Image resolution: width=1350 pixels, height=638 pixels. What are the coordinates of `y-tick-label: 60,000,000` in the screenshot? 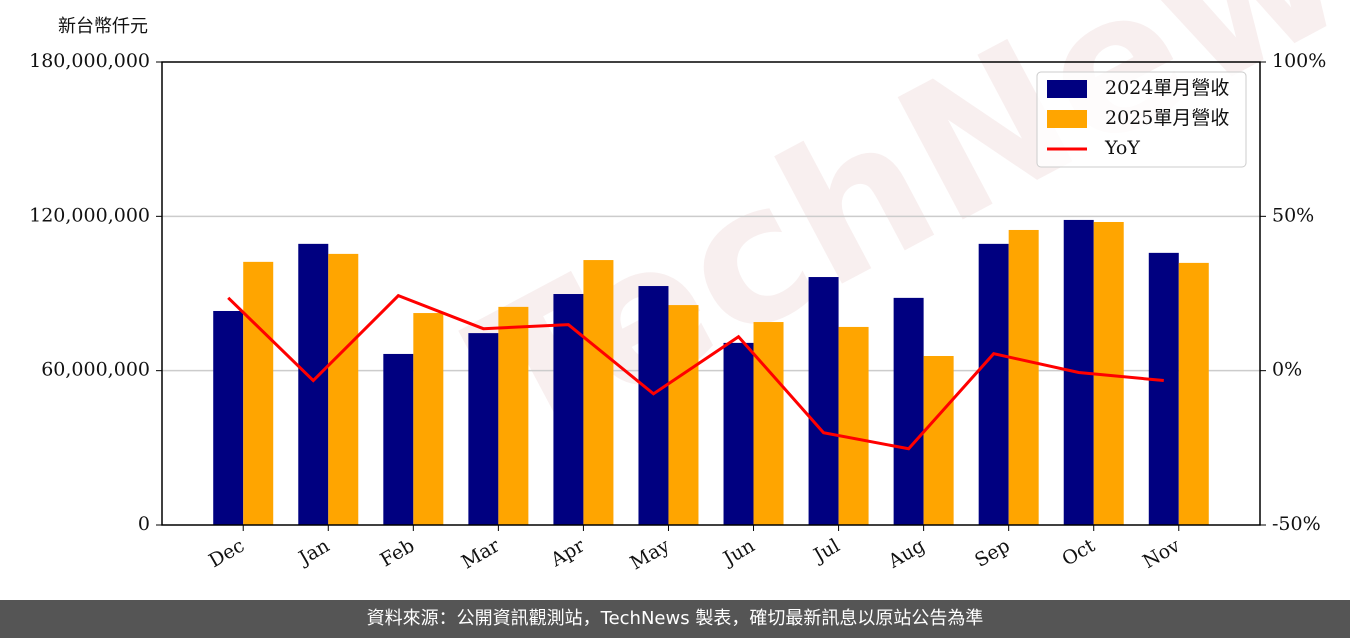 It's located at (95, 370).